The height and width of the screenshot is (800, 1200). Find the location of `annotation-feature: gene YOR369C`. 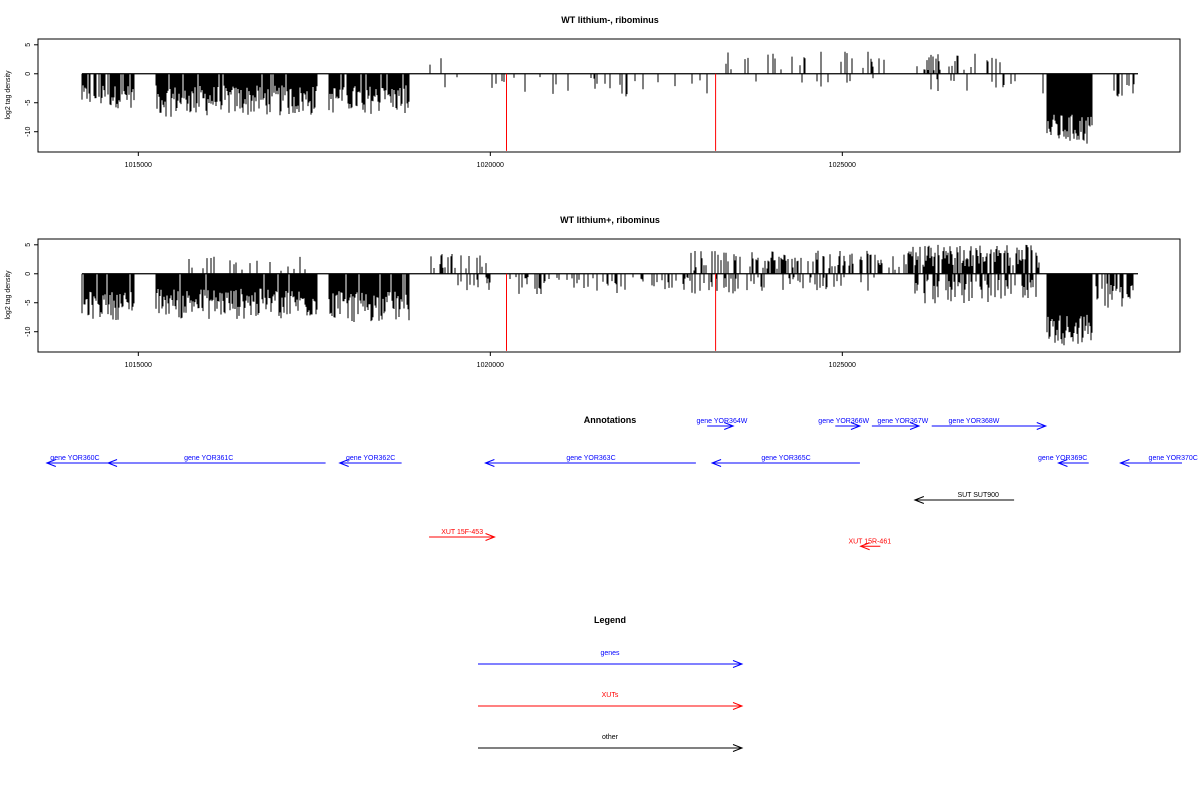

annotation-feature: gene YOR369C is located at coordinates (1063, 461).